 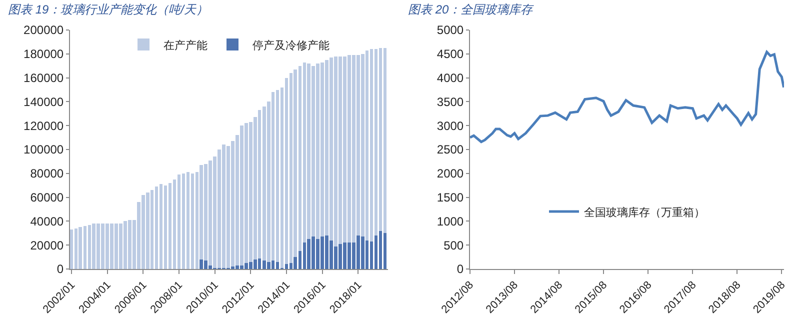 I want to click on y-tick-label: 180000, so click(x=44, y=54).